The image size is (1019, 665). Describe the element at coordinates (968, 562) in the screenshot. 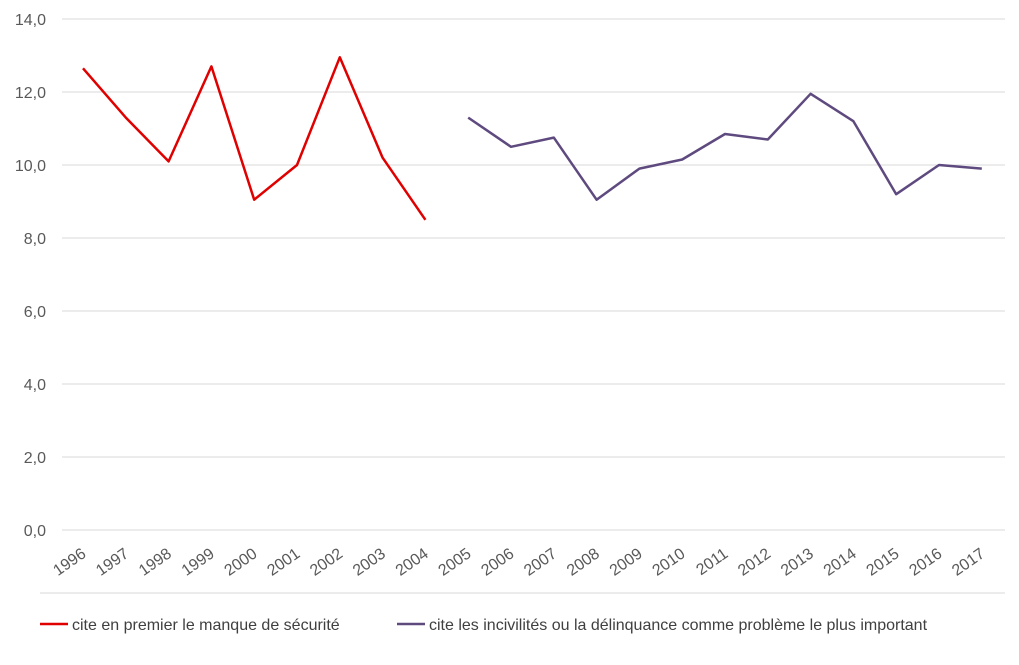

I see `x-tick-label: 2017` at that location.